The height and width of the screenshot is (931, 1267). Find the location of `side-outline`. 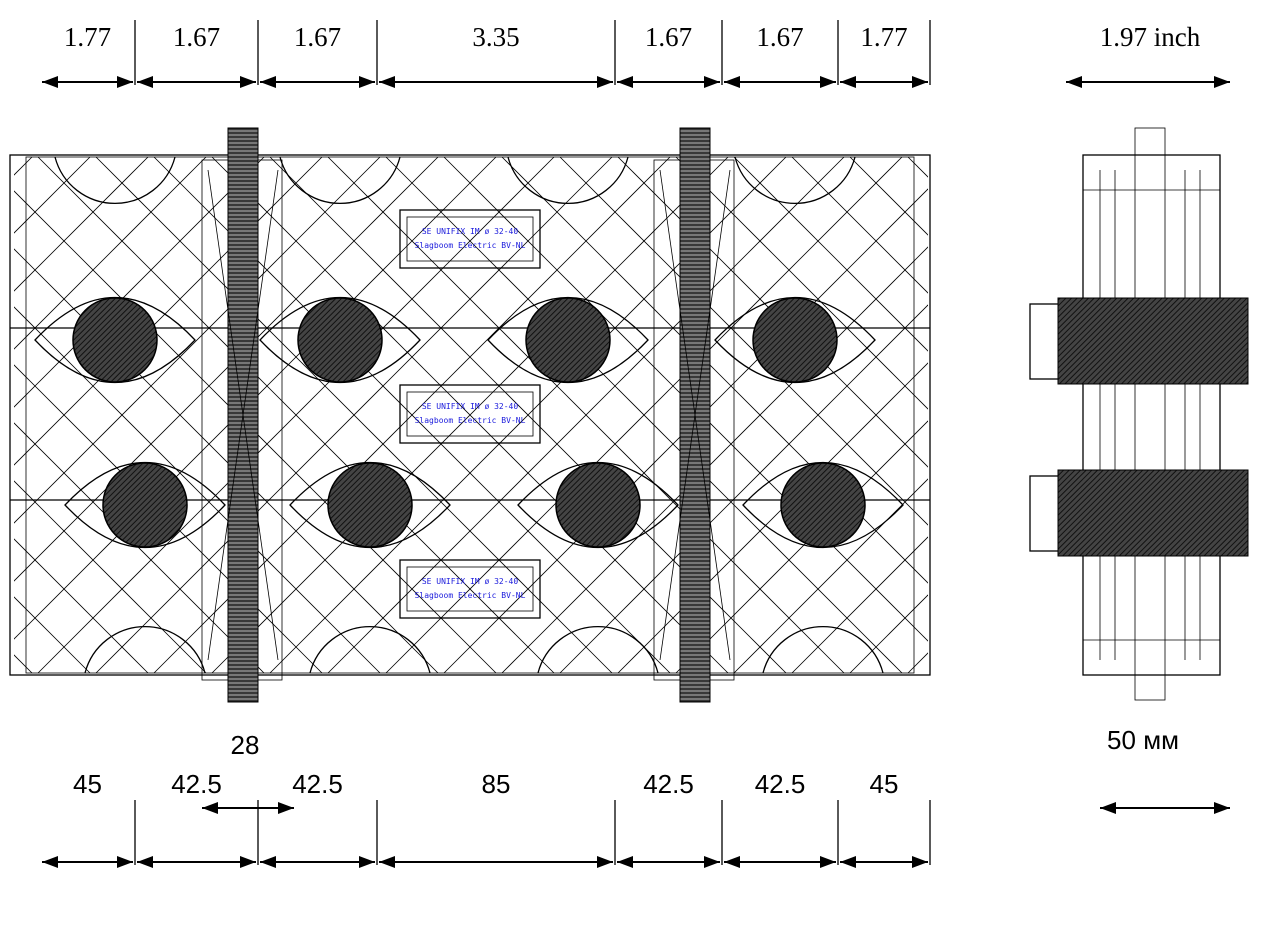

side-outline is located at coordinates (1151, 415).